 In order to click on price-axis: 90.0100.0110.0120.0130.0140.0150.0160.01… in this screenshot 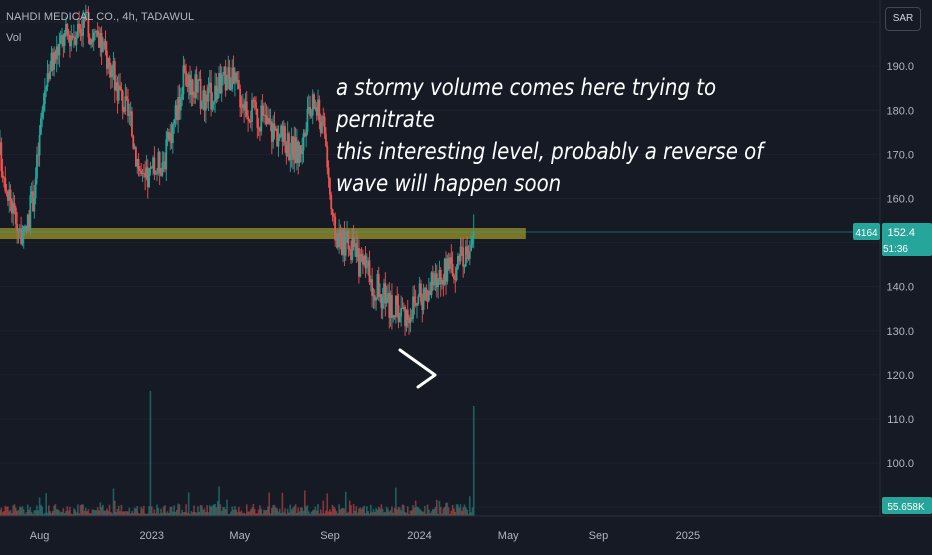, I will do `click(905, 275)`.